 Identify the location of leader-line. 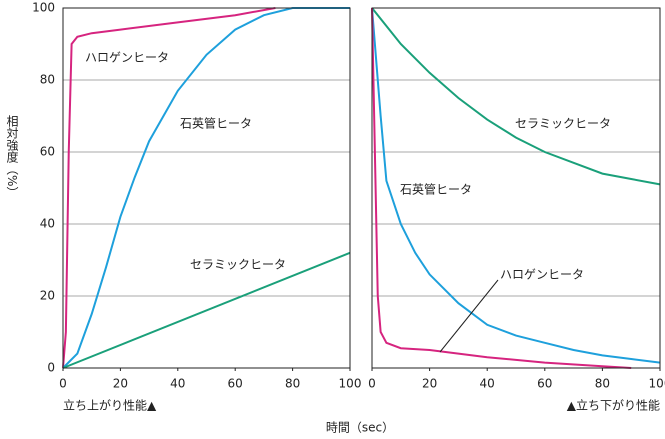
(469, 316).